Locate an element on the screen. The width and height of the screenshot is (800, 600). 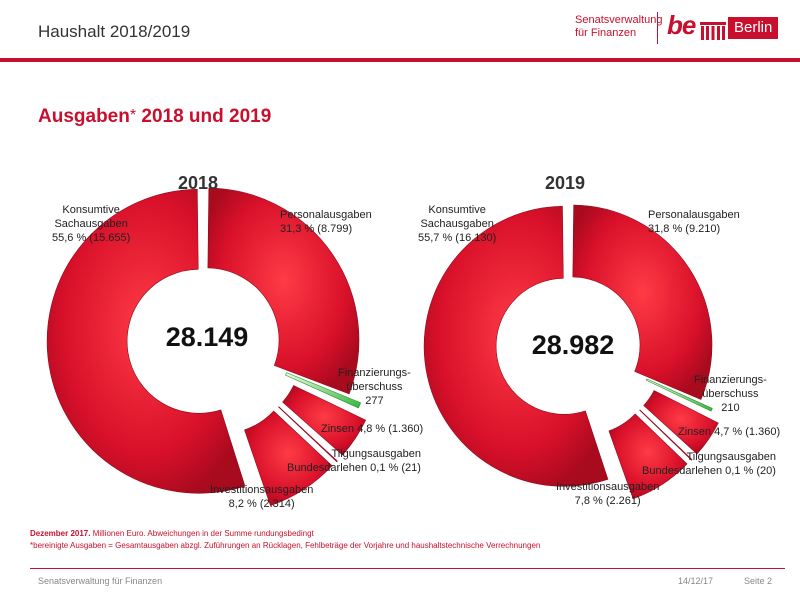
label-2019-finanzierungsueberschuss: Finanzierungs- überschuss 210 is located at coordinates (730, 394).